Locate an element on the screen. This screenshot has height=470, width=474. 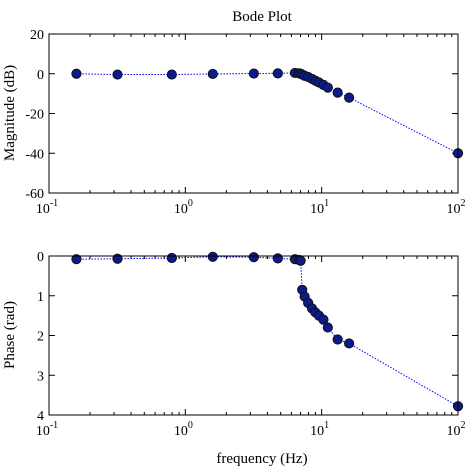
chart-title: Bode Plot is located at coordinates (262, 17).